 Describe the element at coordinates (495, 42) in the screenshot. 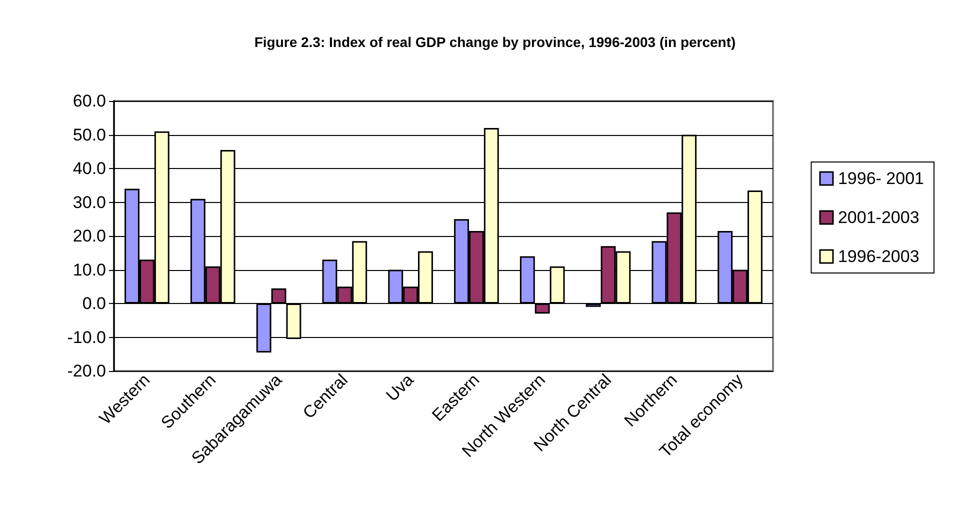

I see `chart-title: Figure 2.3: Index of real GDP change by province, 1996-2003 (in percent)` at that location.